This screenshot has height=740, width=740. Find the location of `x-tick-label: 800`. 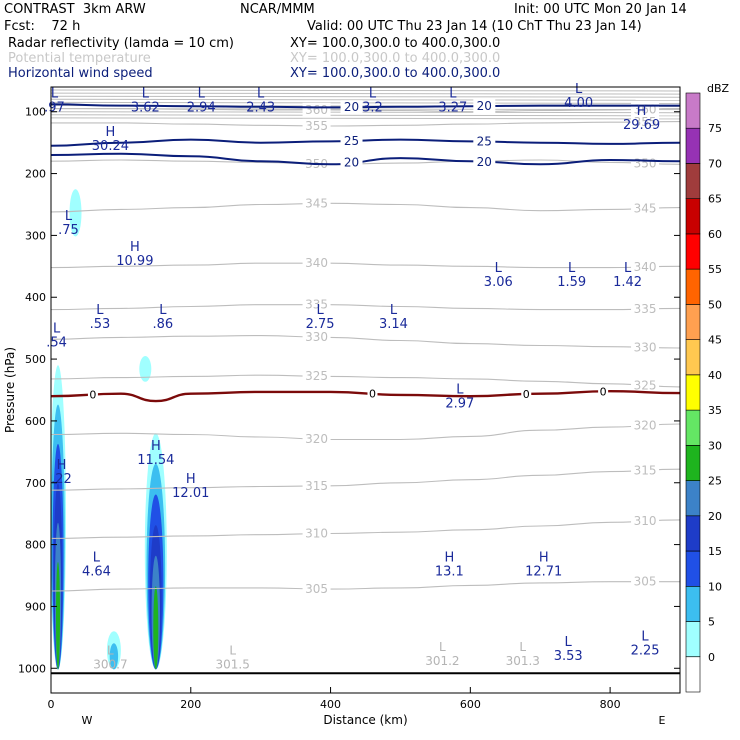

x-tick-label: 800 is located at coordinates (610, 704).